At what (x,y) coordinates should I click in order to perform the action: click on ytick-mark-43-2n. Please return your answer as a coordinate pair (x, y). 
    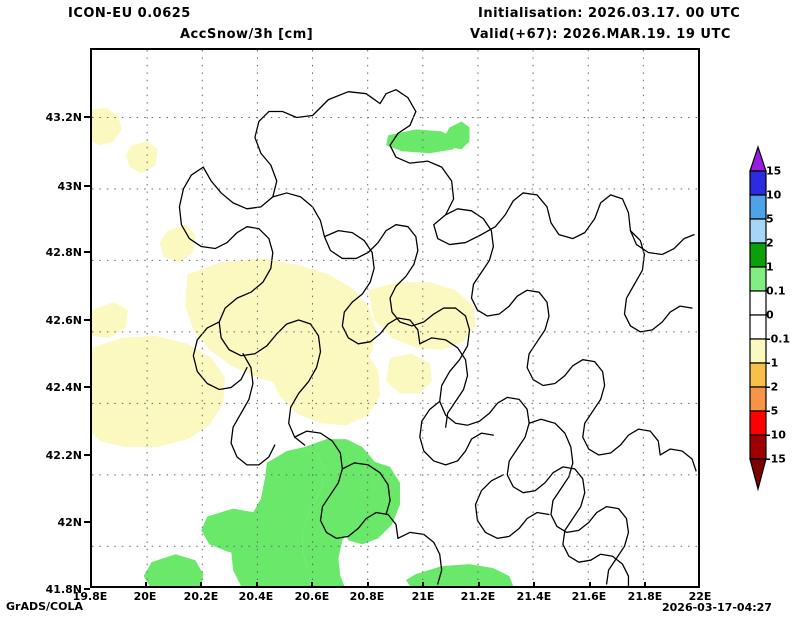
    Looking at the image, I should click on (87, 117).